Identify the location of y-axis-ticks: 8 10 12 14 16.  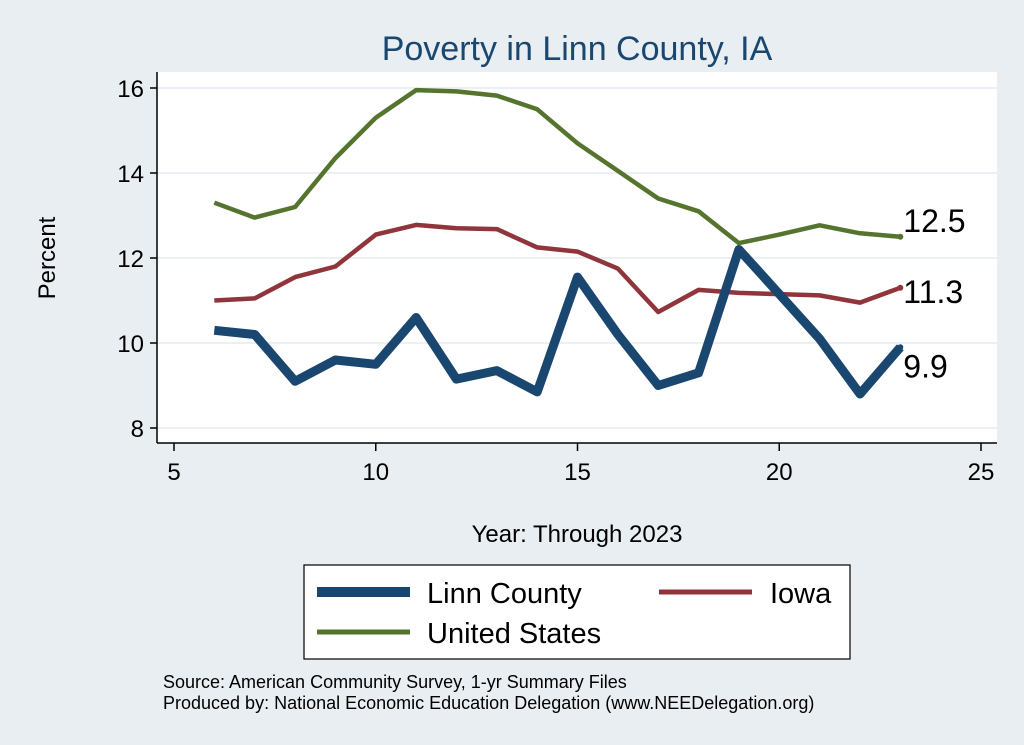
(137, 259).